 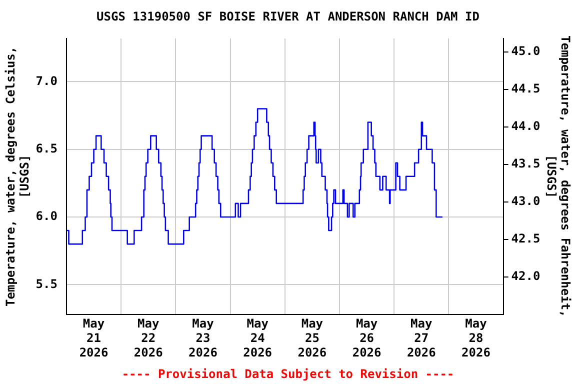 What do you see at coordinates (525, 201) in the screenshot?
I see `y2-tick-label: 43.0` at bounding box center [525, 201].